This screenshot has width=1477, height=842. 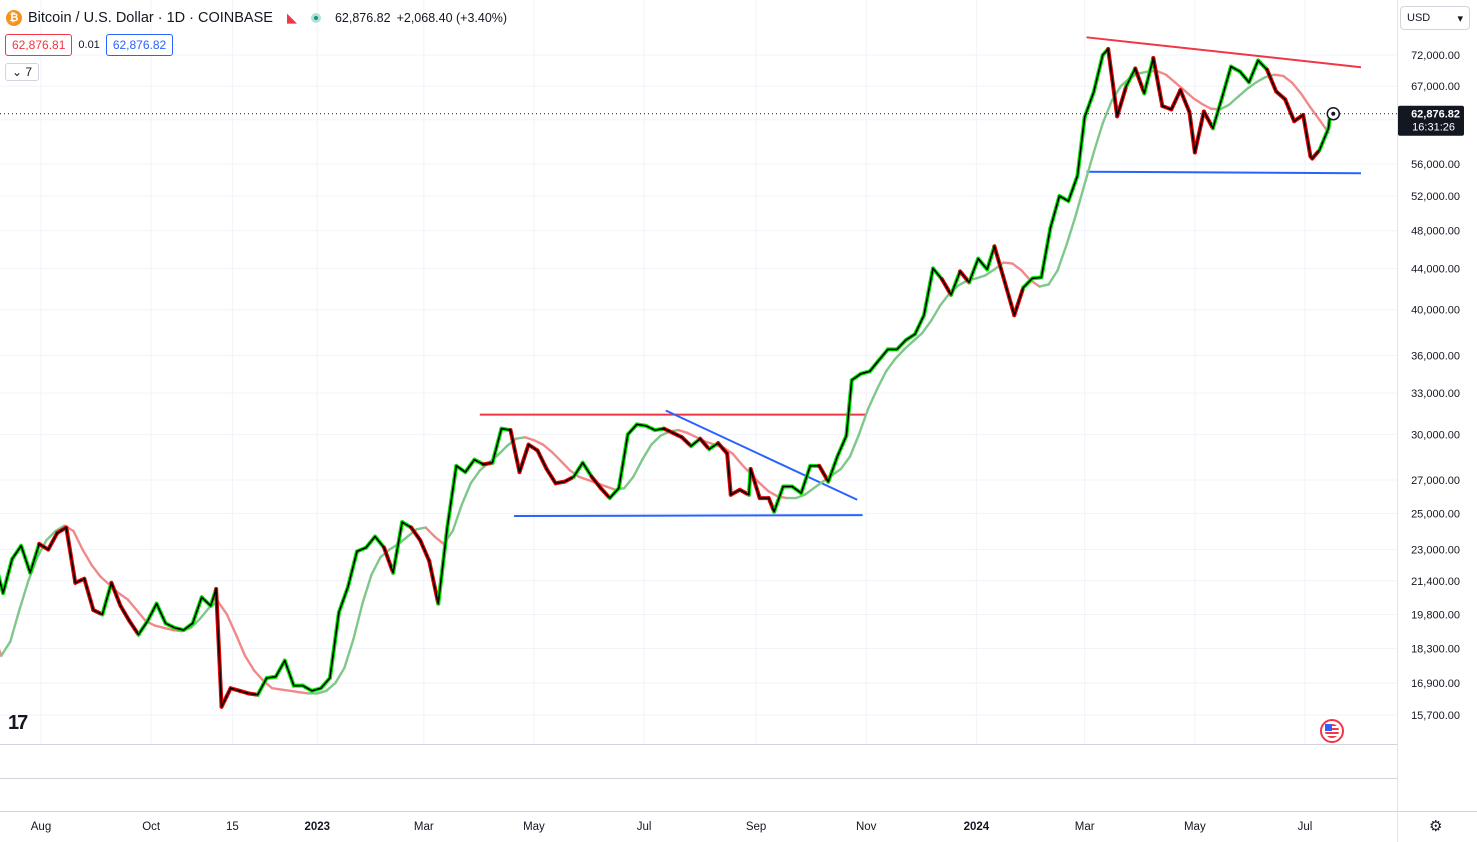 I want to click on market-closed-icon: ◣, so click(x=291, y=17).